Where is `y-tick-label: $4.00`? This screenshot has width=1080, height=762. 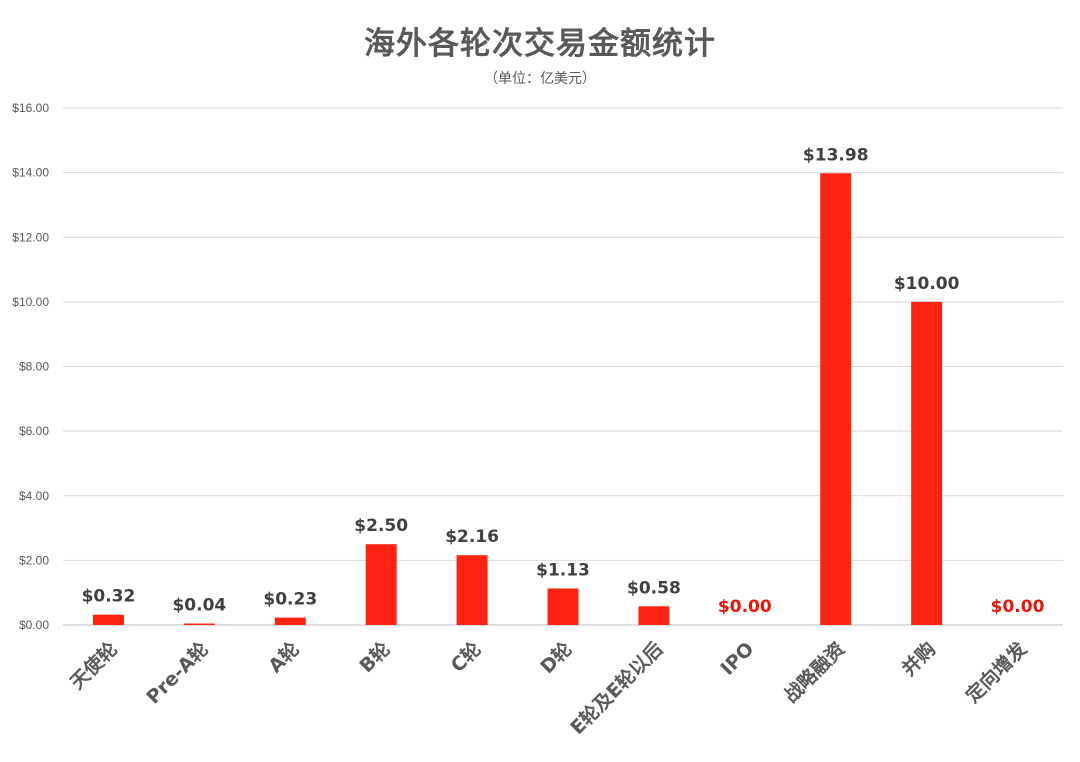 y-tick-label: $4.00 is located at coordinates (34, 496).